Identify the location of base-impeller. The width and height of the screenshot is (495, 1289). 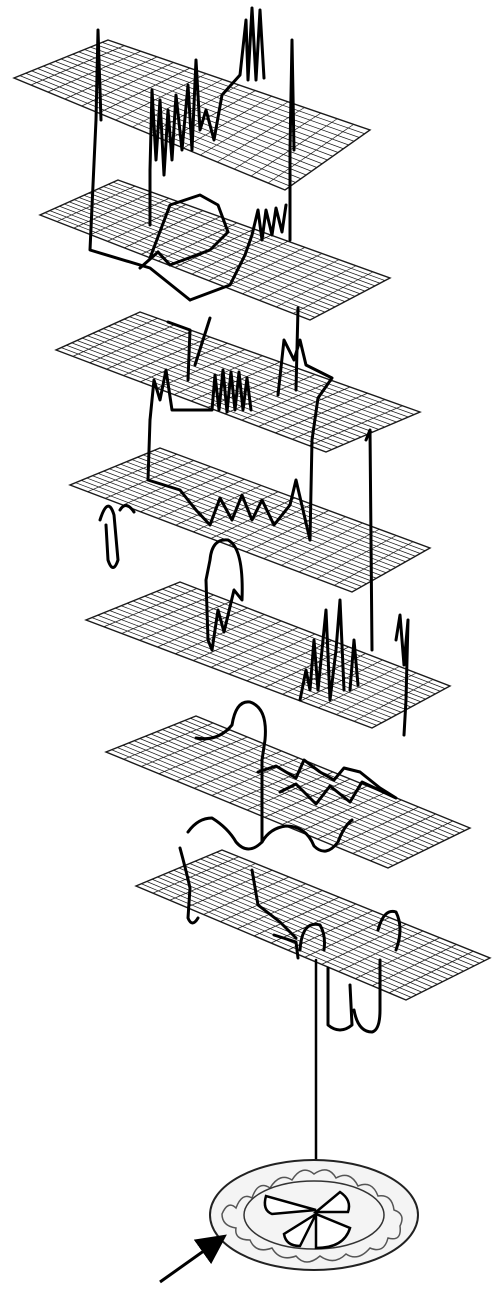
(314, 1215).